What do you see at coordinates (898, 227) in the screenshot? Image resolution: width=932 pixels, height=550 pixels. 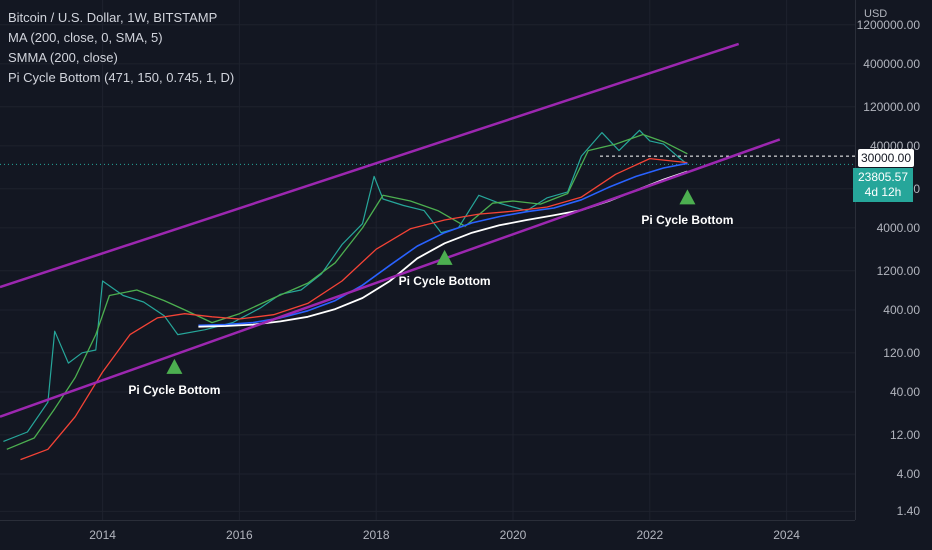 I see `price-tick-label: 4000.00` at bounding box center [898, 227].